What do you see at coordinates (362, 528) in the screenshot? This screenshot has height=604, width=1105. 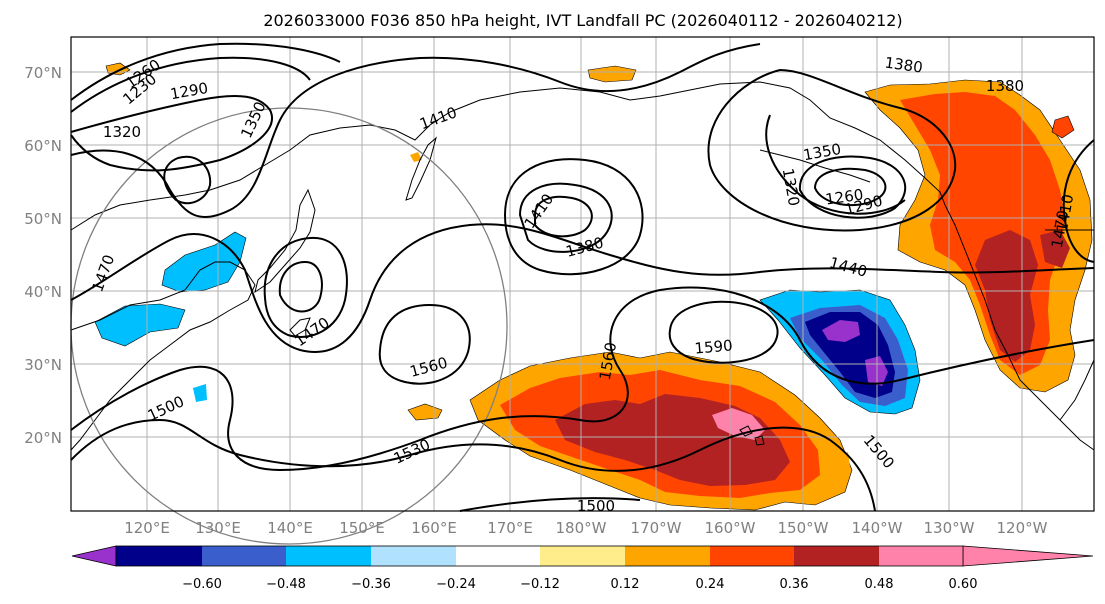 I see `lon-tick-label: 150°E` at bounding box center [362, 528].